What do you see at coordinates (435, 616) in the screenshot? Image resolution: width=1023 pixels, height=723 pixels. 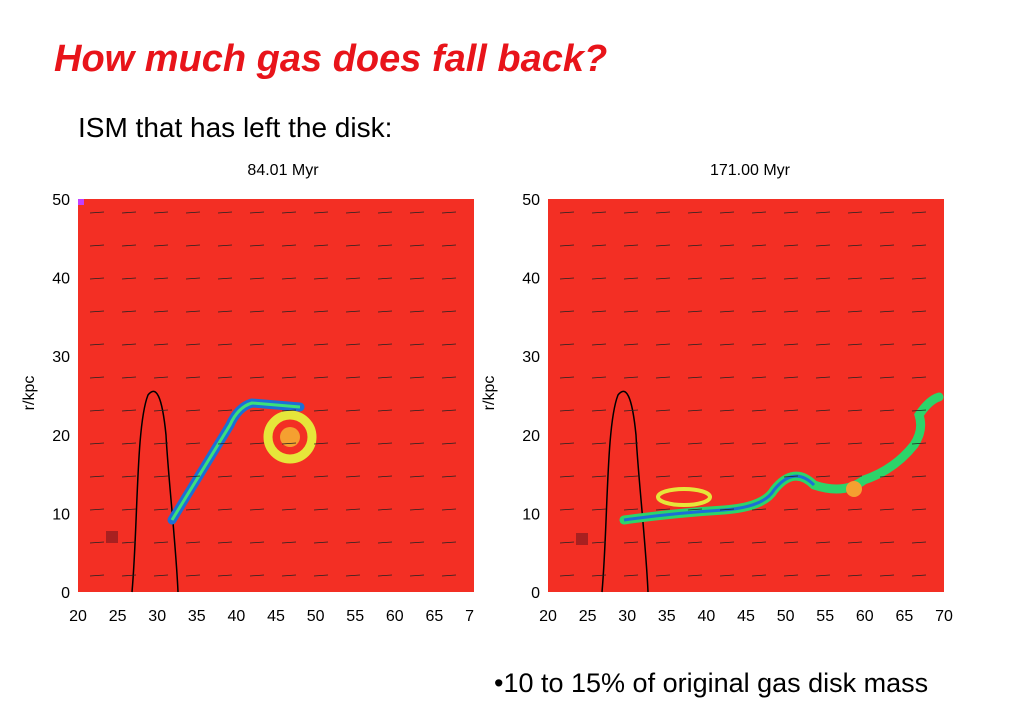 I see `x-tick-label: 65` at bounding box center [435, 616].